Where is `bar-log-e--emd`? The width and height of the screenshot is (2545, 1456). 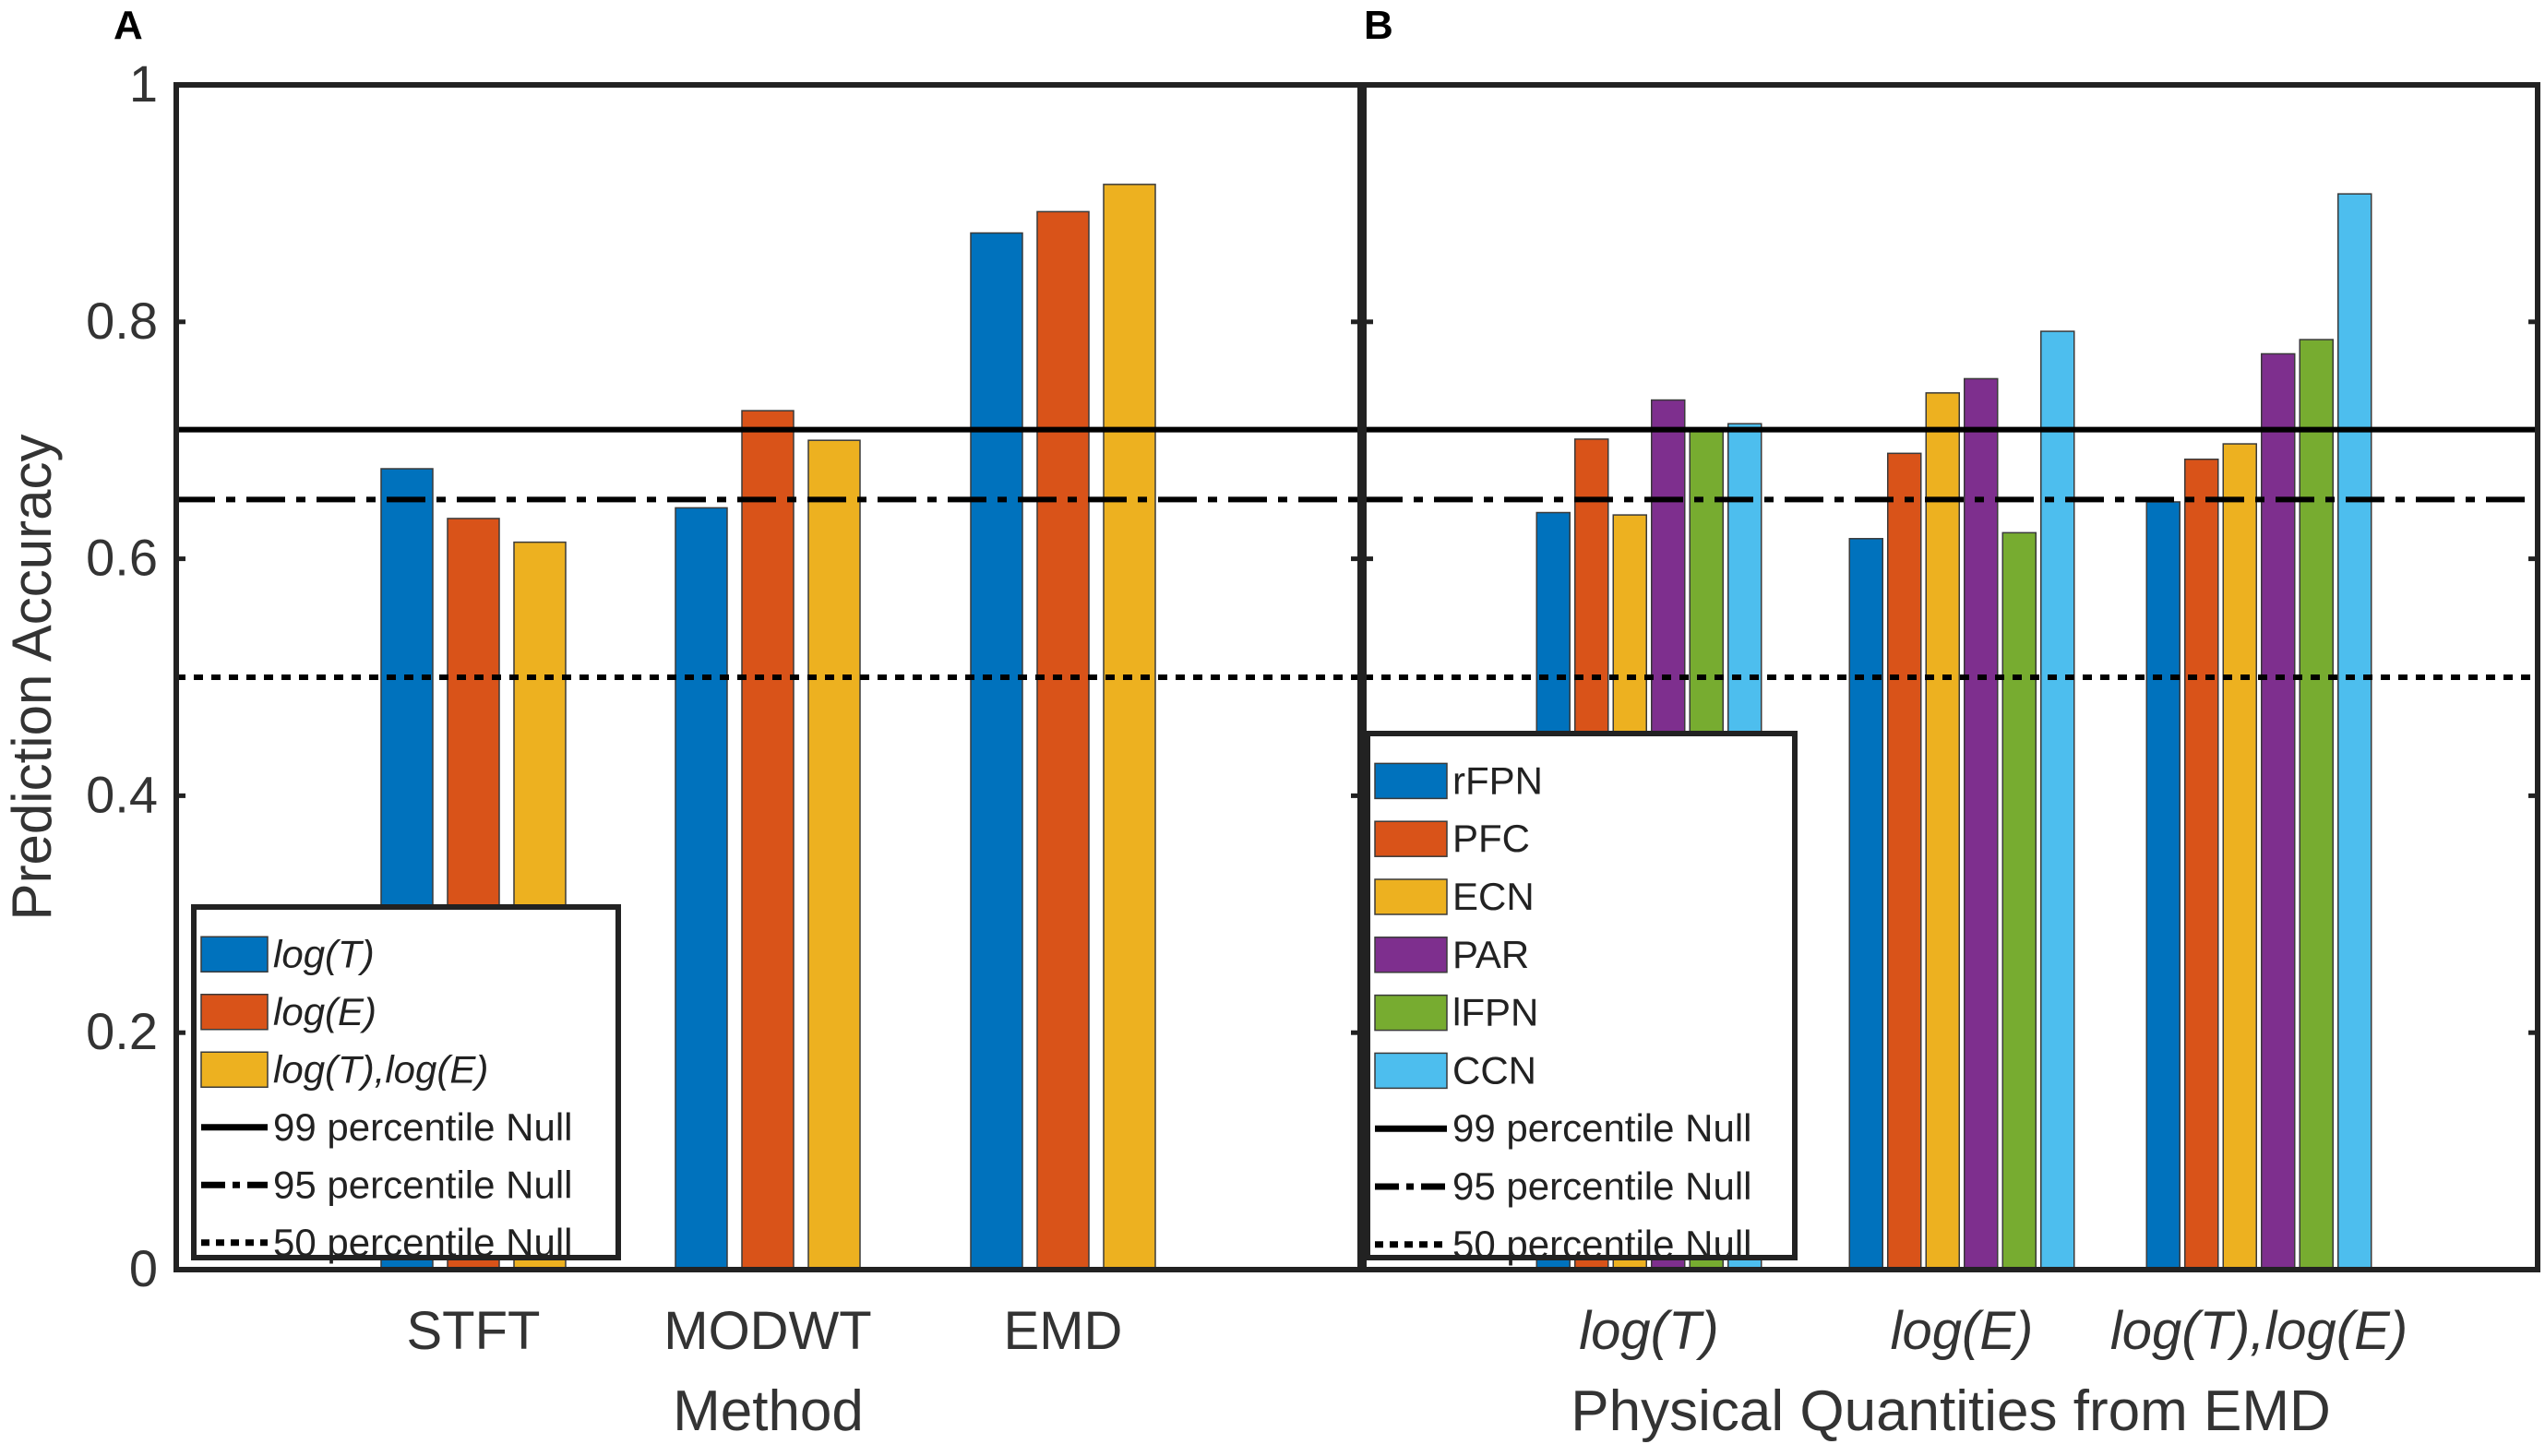
bar-log-e--emd is located at coordinates (1063, 740).